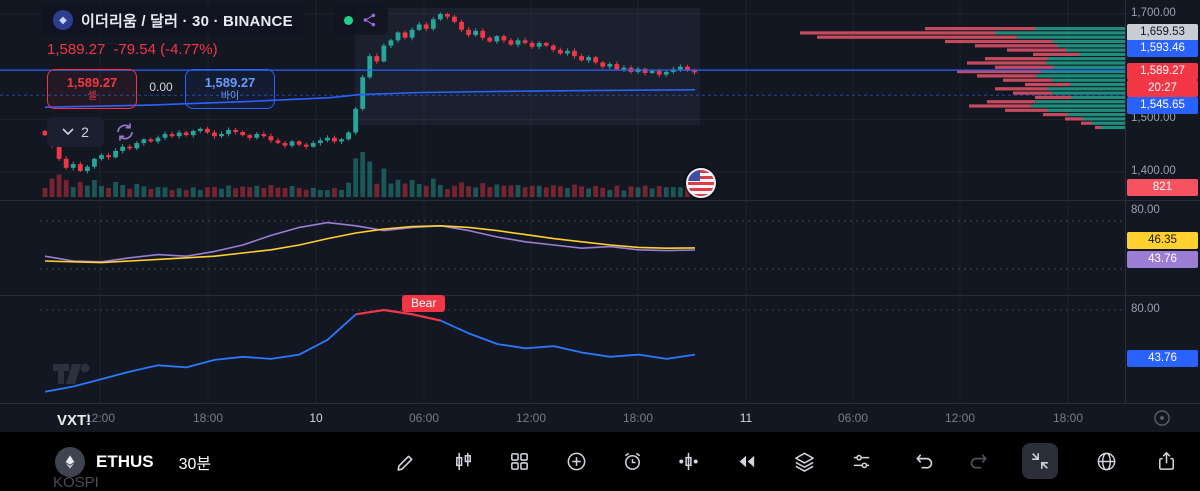 This screenshot has height=491, width=1200. I want to click on bear-signal-badge: Bear, so click(424, 303).